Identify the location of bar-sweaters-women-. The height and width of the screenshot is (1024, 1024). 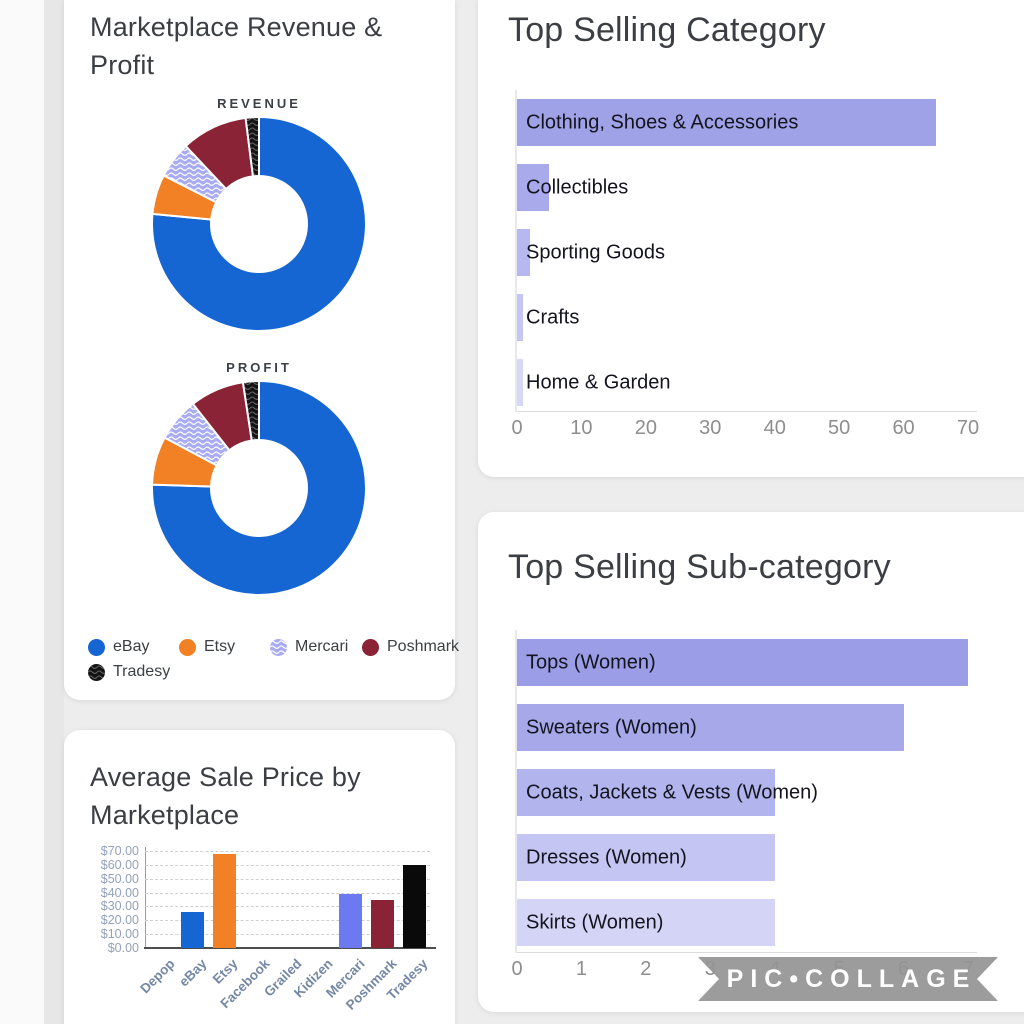
(710, 727).